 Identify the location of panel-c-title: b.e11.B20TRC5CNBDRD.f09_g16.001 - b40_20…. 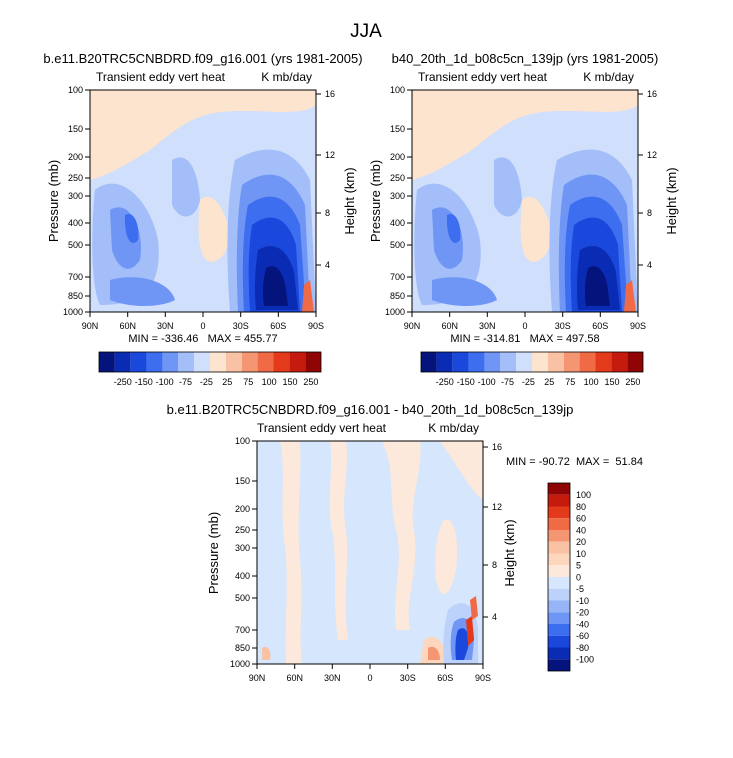
(370, 409).